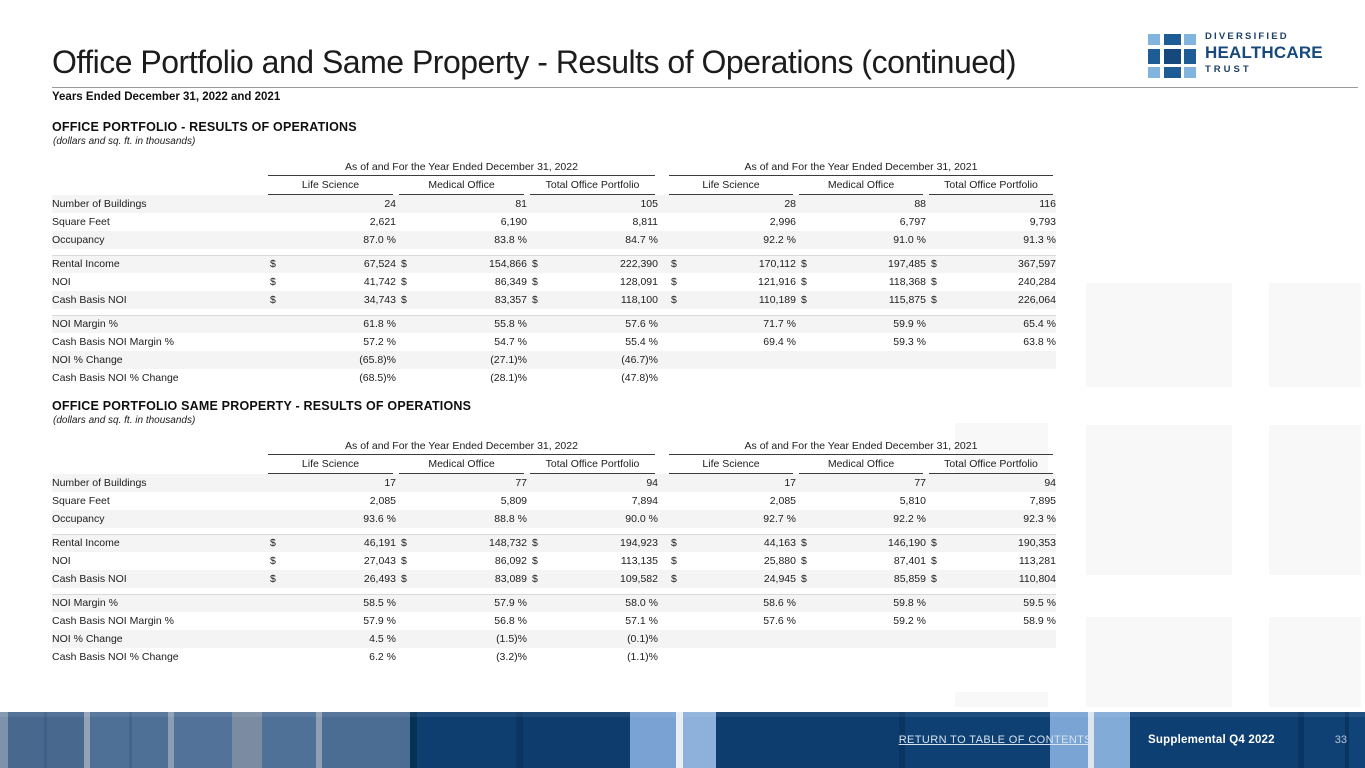 The image size is (1365, 768). What do you see at coordinates (863, 264) in the screenshot?
I see `table-cell: $197,485` at bounding box center [863, 264].